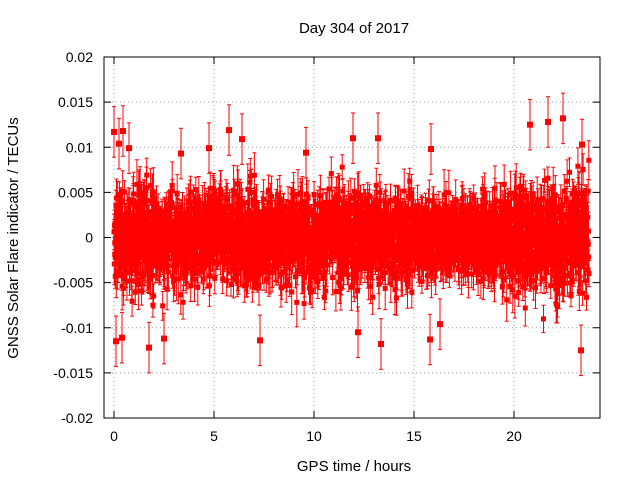 Image resolution: width=640 pixels, height=480 pixels. Describe the element at coordinates (79, 57) in the screenshot. I see `y-tick-label: 0.02` at that location.